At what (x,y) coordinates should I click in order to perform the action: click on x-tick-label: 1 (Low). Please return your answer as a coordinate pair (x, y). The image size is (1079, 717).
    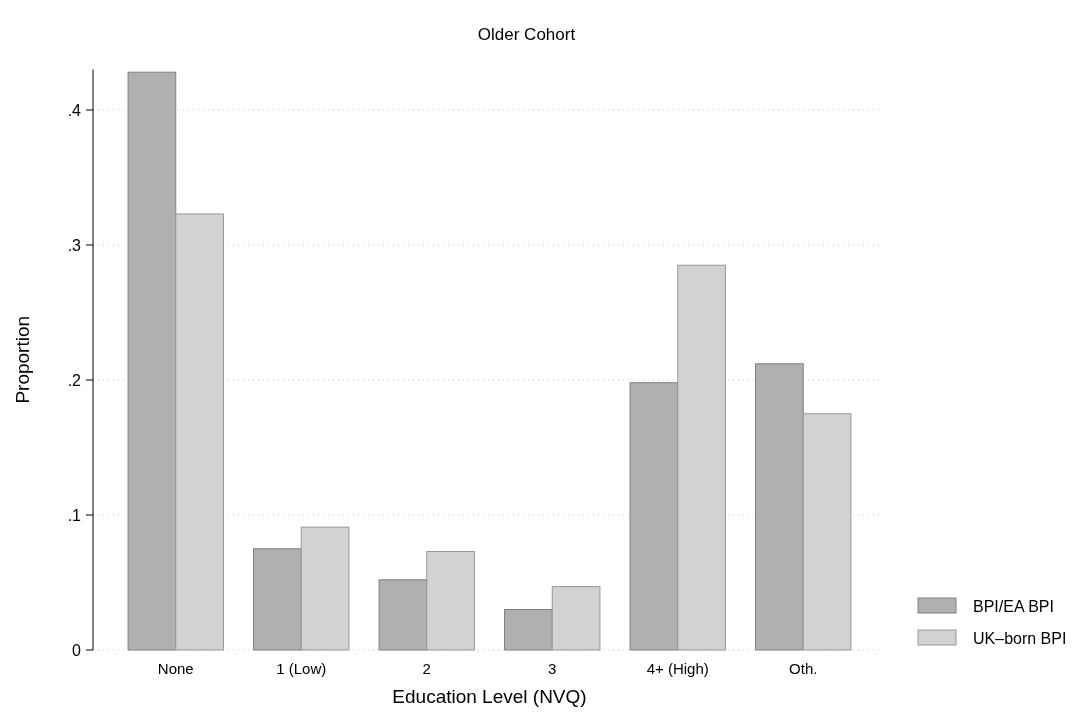
    Looking at the image, I should click on (301, 668).